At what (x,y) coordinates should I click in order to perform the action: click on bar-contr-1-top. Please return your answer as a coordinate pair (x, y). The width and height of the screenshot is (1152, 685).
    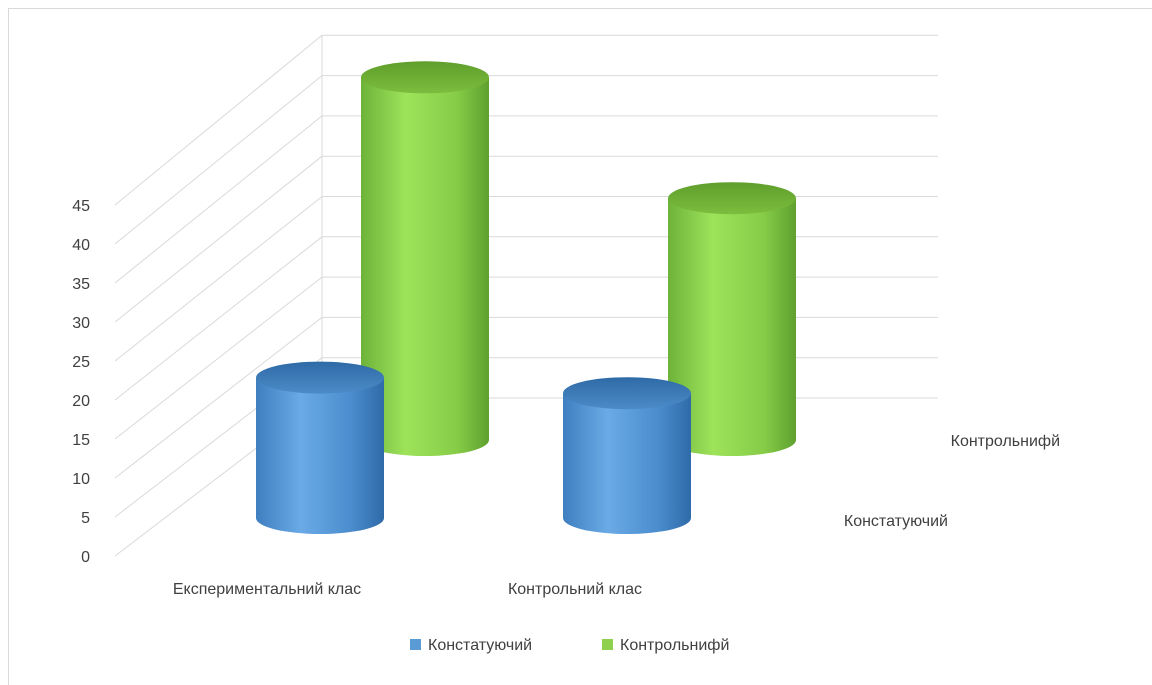
    Looking at the image, I should click on (425, 77).